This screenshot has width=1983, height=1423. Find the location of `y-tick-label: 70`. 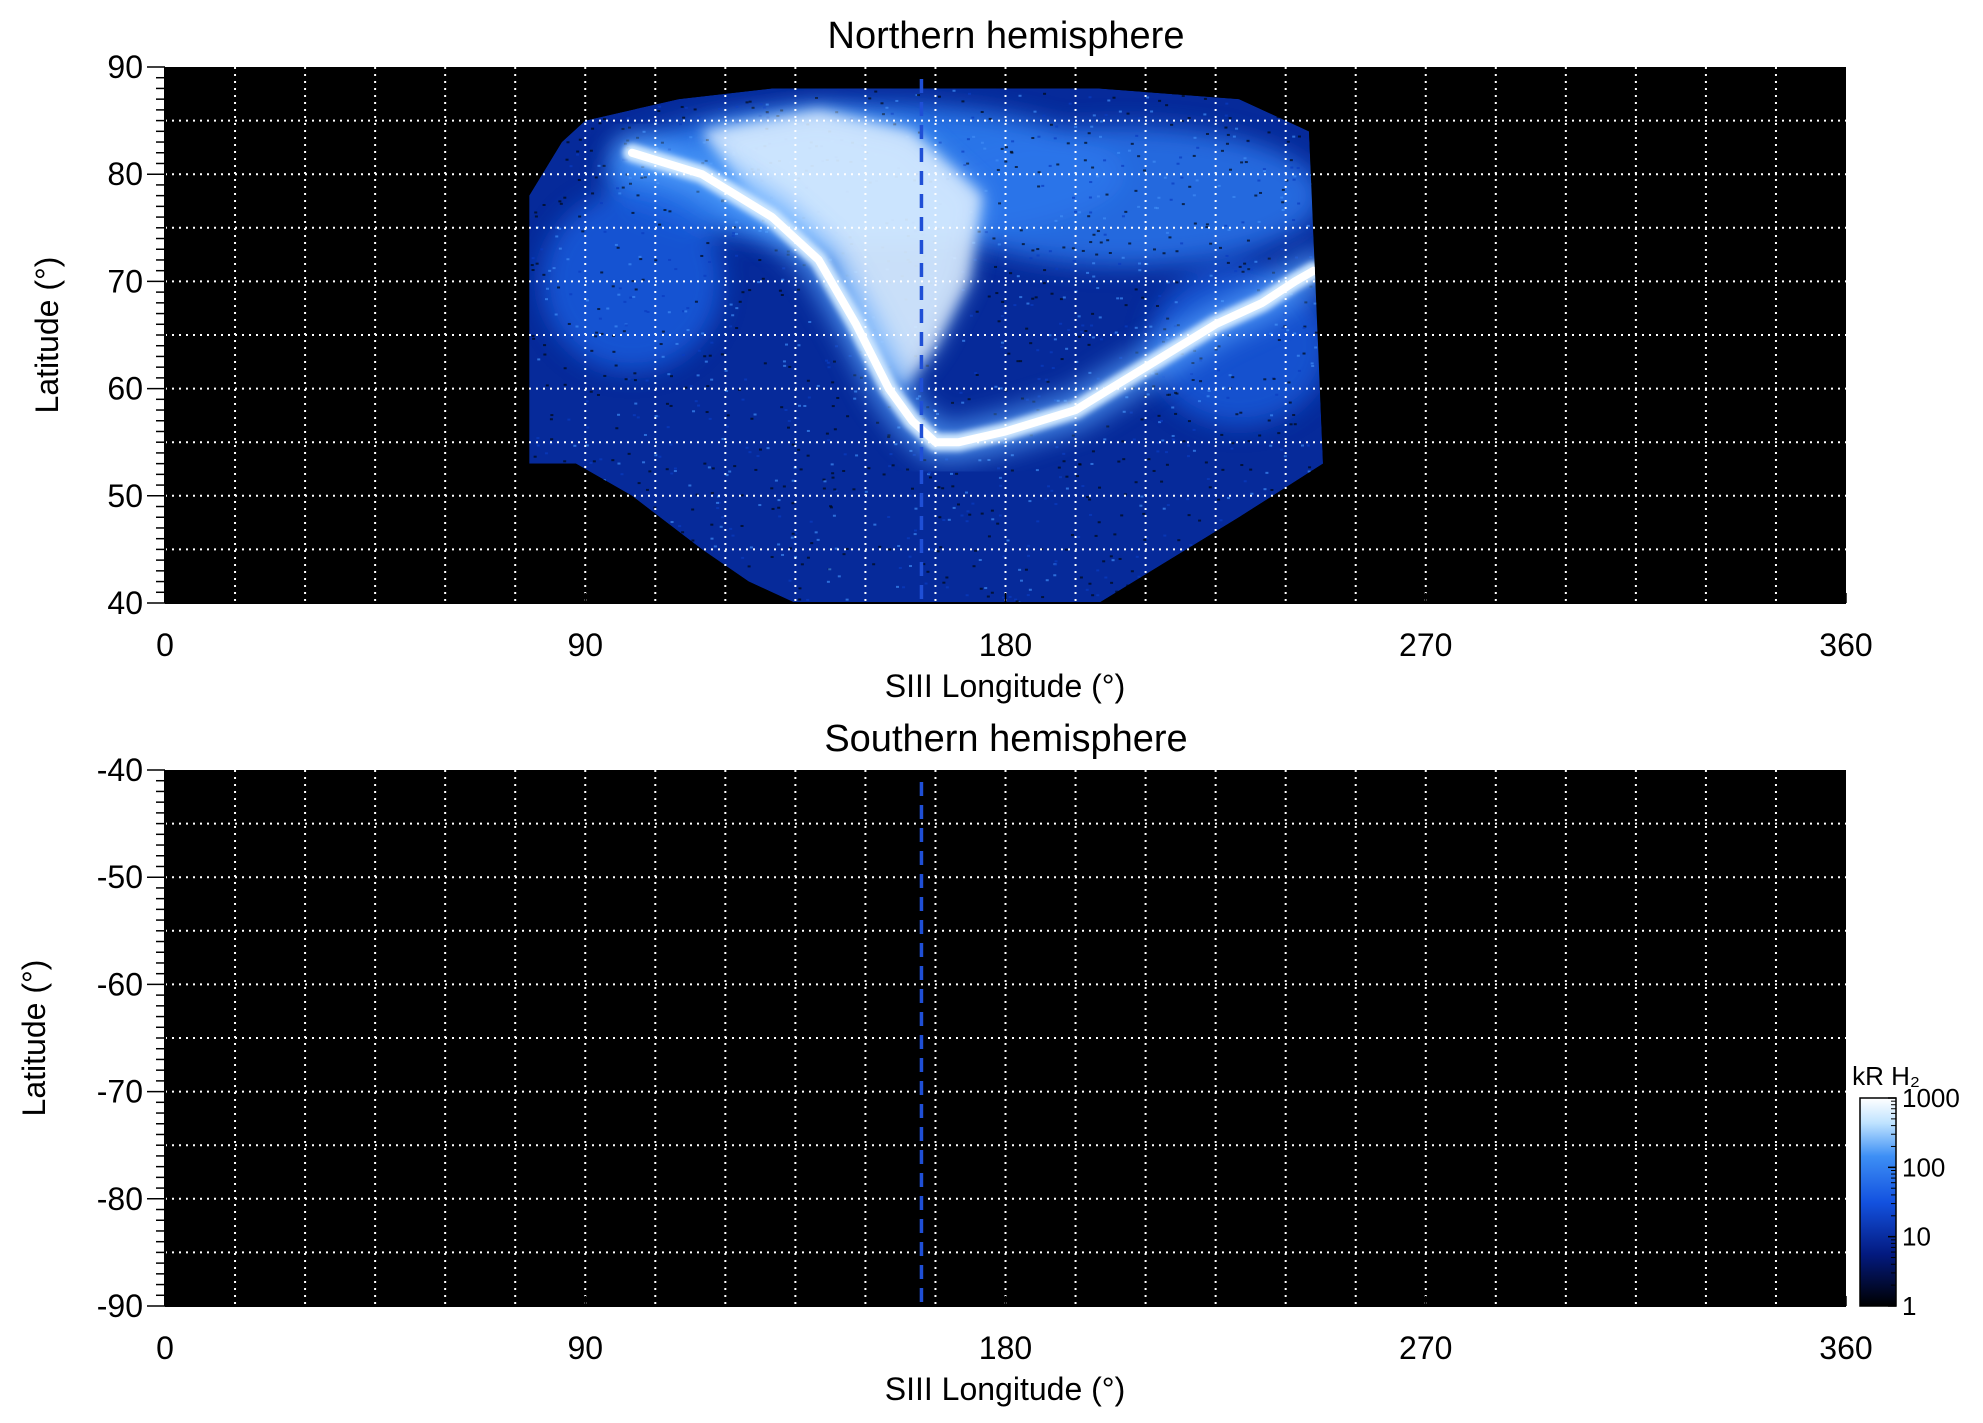

y-tick-label: 70 is located at coordinates (125, 281).